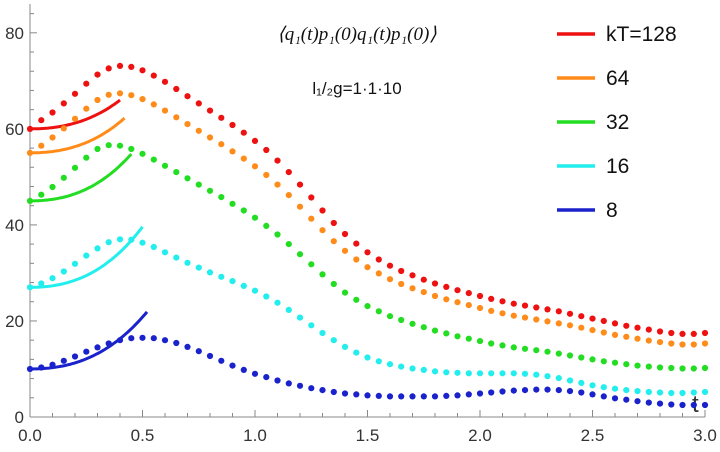 This screenshot has height=452, width=720. Describe the element at coordinates (14, 225) in the screenshot. I see `y-tick-label: 40` at that location.